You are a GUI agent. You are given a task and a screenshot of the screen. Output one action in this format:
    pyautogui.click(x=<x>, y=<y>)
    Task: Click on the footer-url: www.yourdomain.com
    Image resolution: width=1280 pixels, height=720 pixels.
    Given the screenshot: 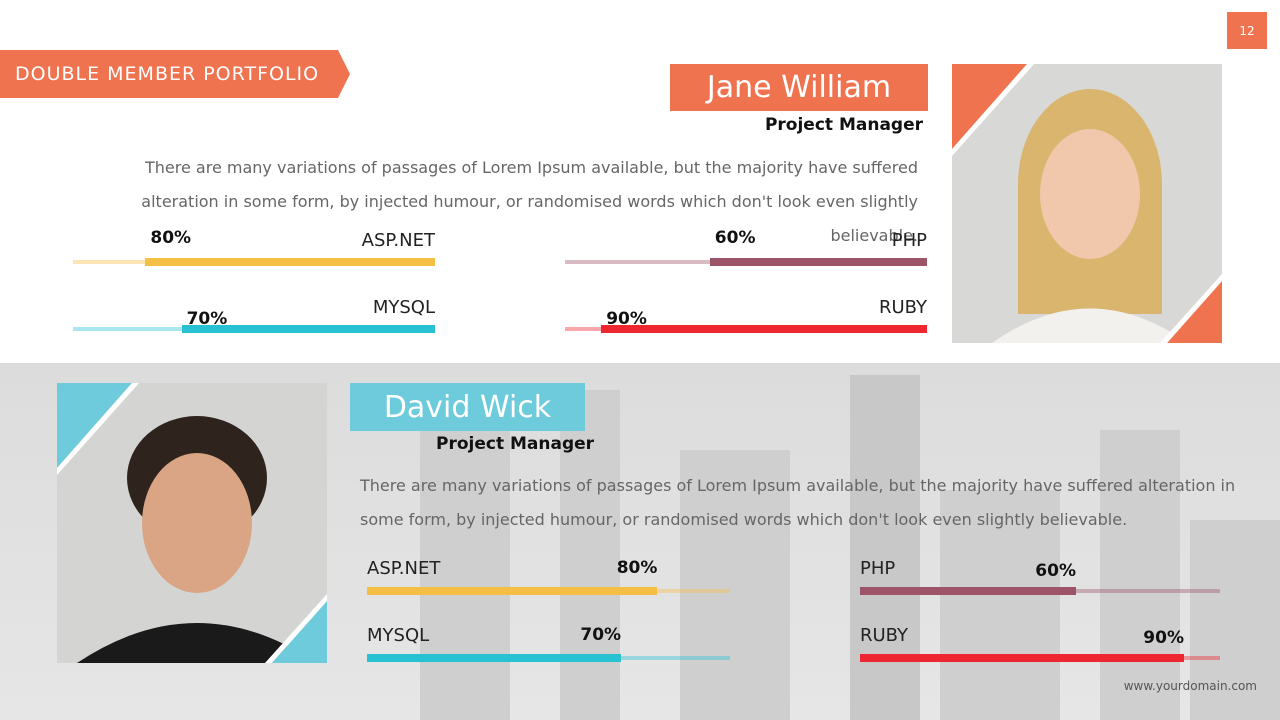 What is the action you would take?
    pyautogui.click(x=1190, y=686)
    